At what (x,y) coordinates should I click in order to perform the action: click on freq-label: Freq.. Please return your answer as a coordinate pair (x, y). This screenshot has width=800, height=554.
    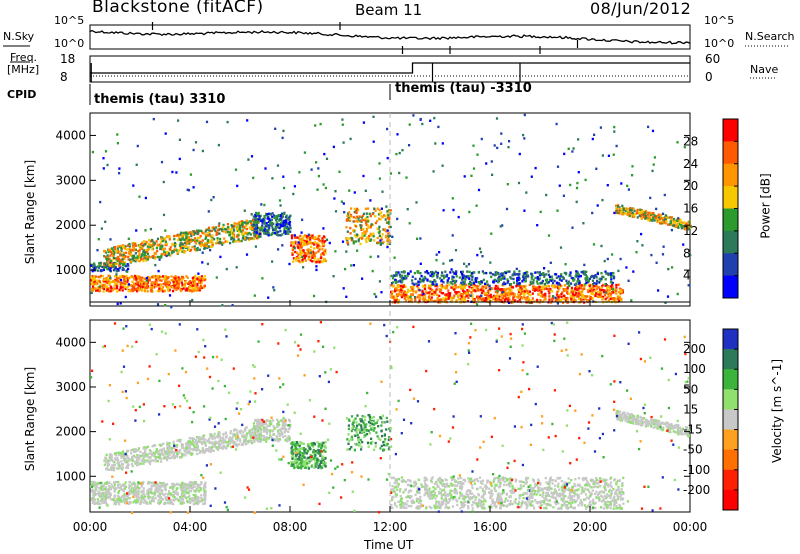
    Looking at the image, I should click on (24, 57).